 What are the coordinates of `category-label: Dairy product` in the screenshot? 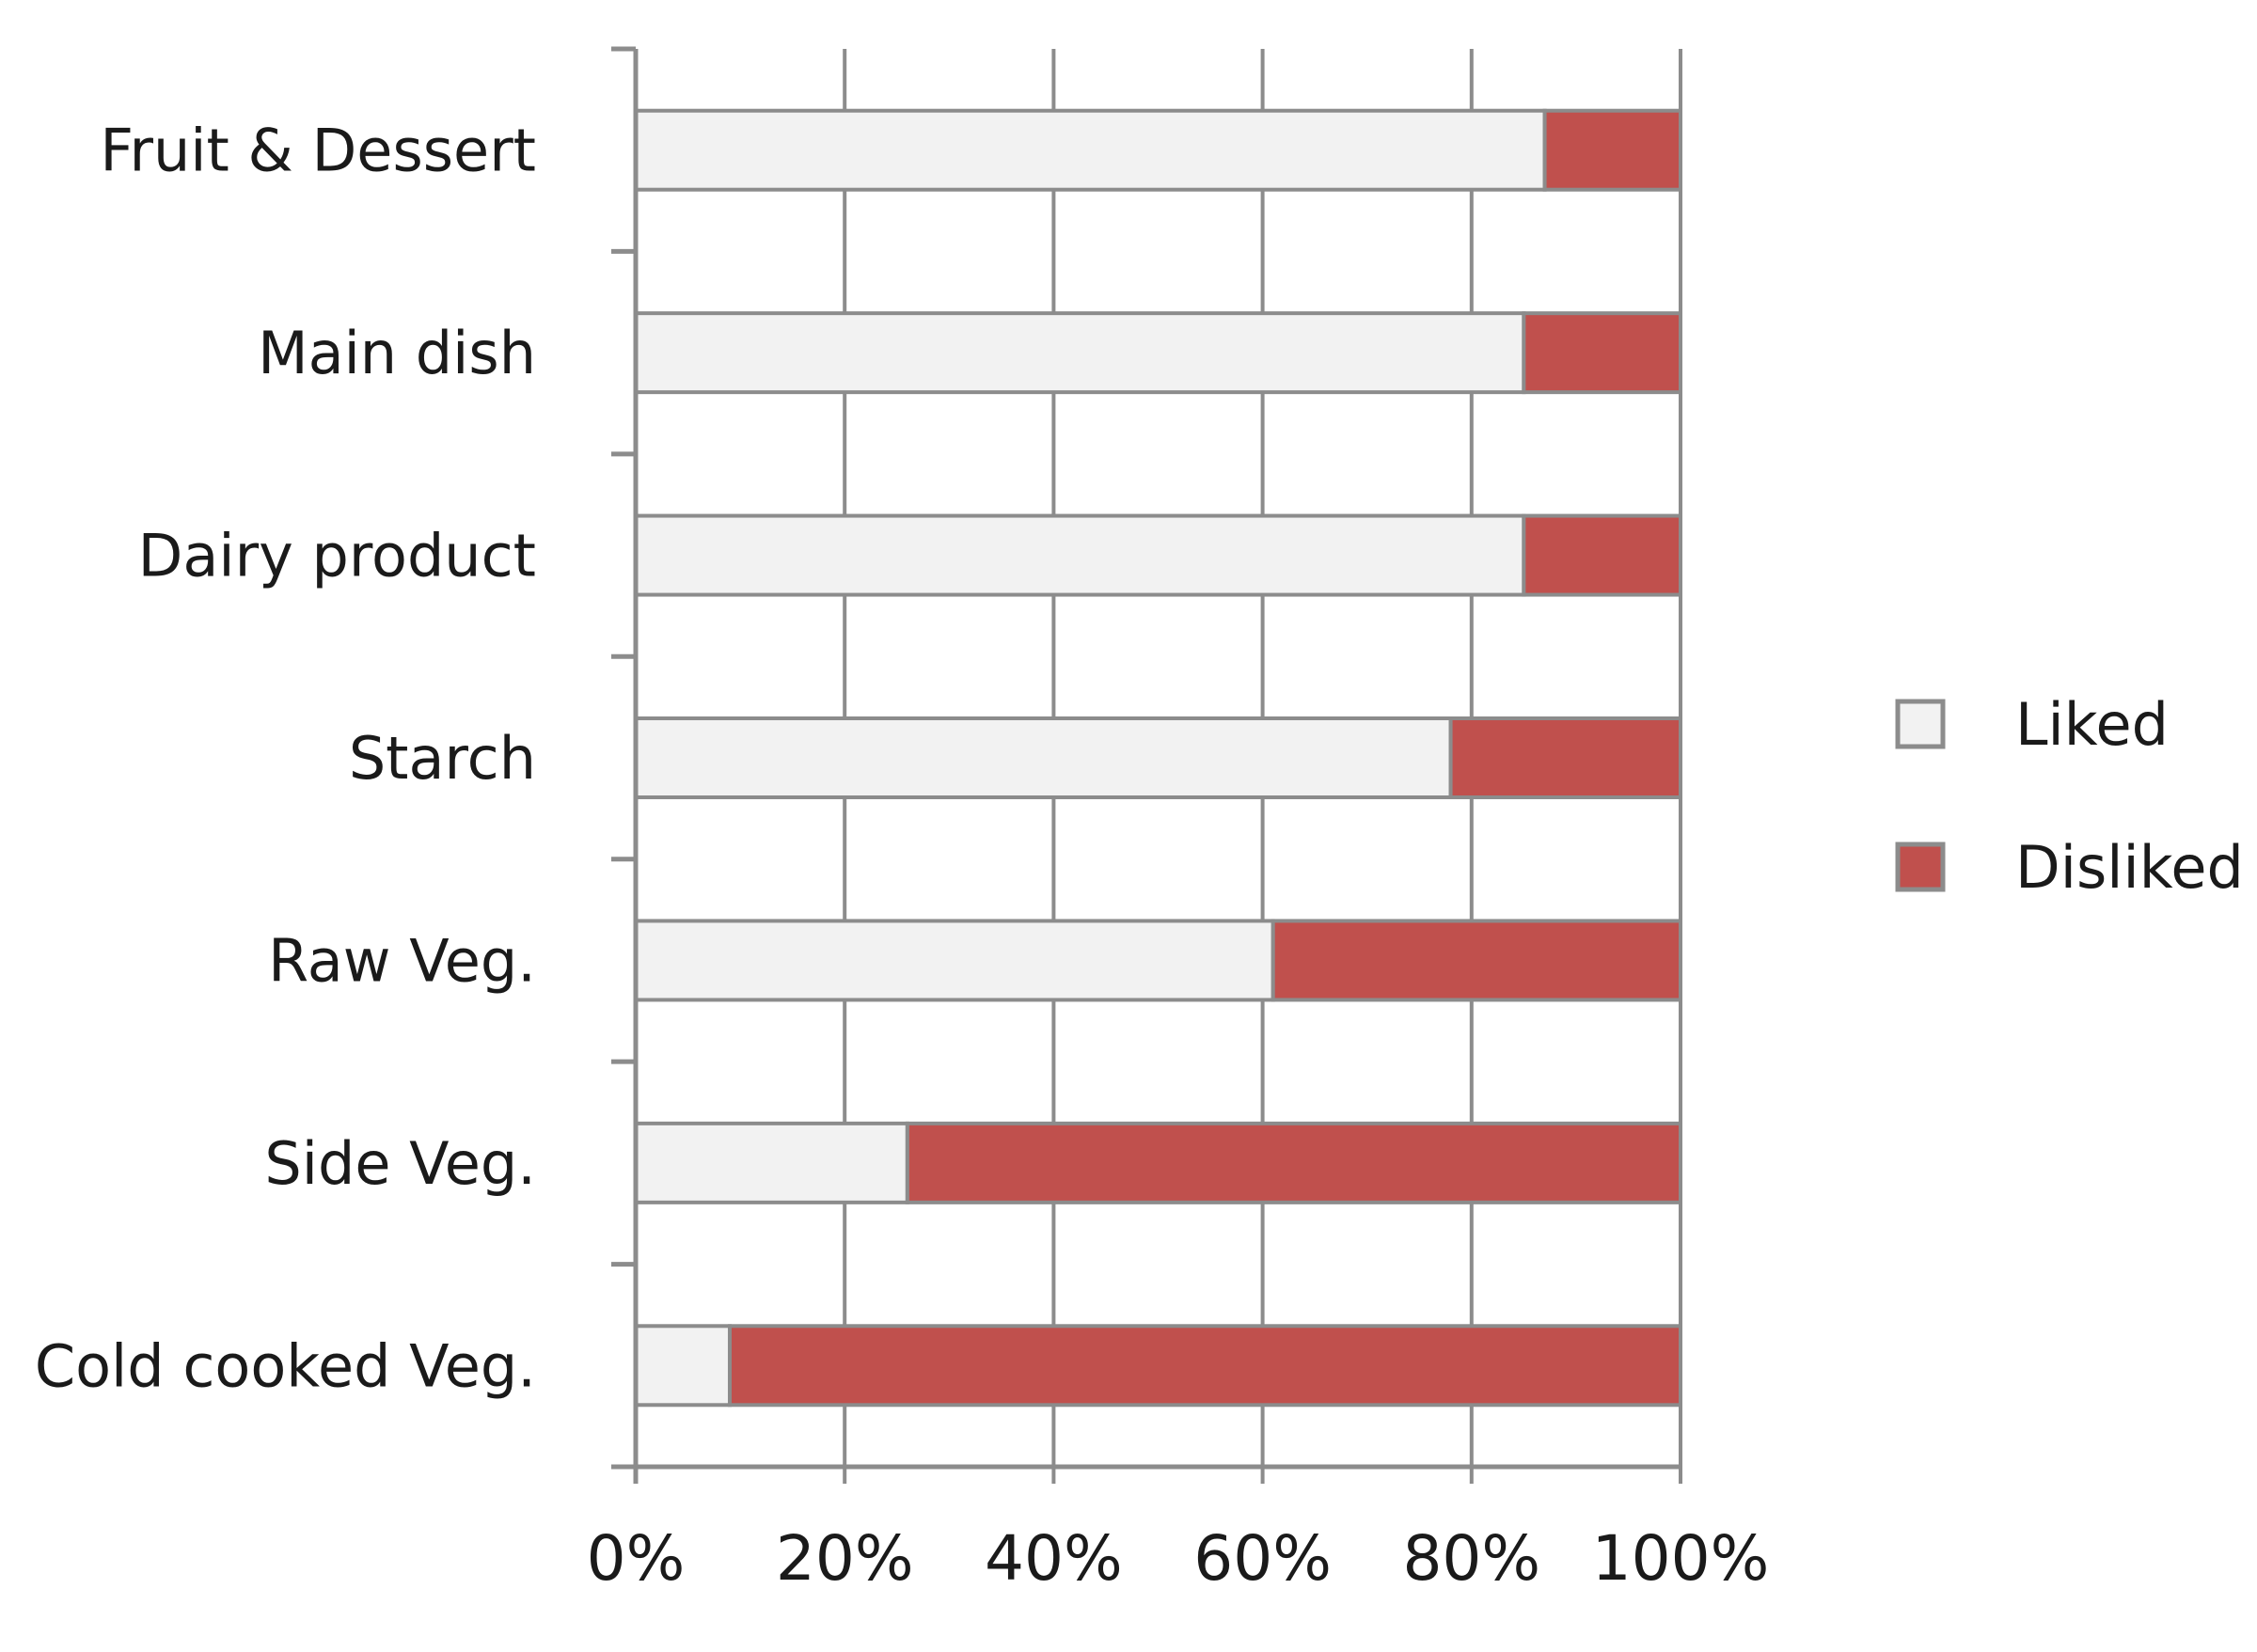 It's located at (337, 556).